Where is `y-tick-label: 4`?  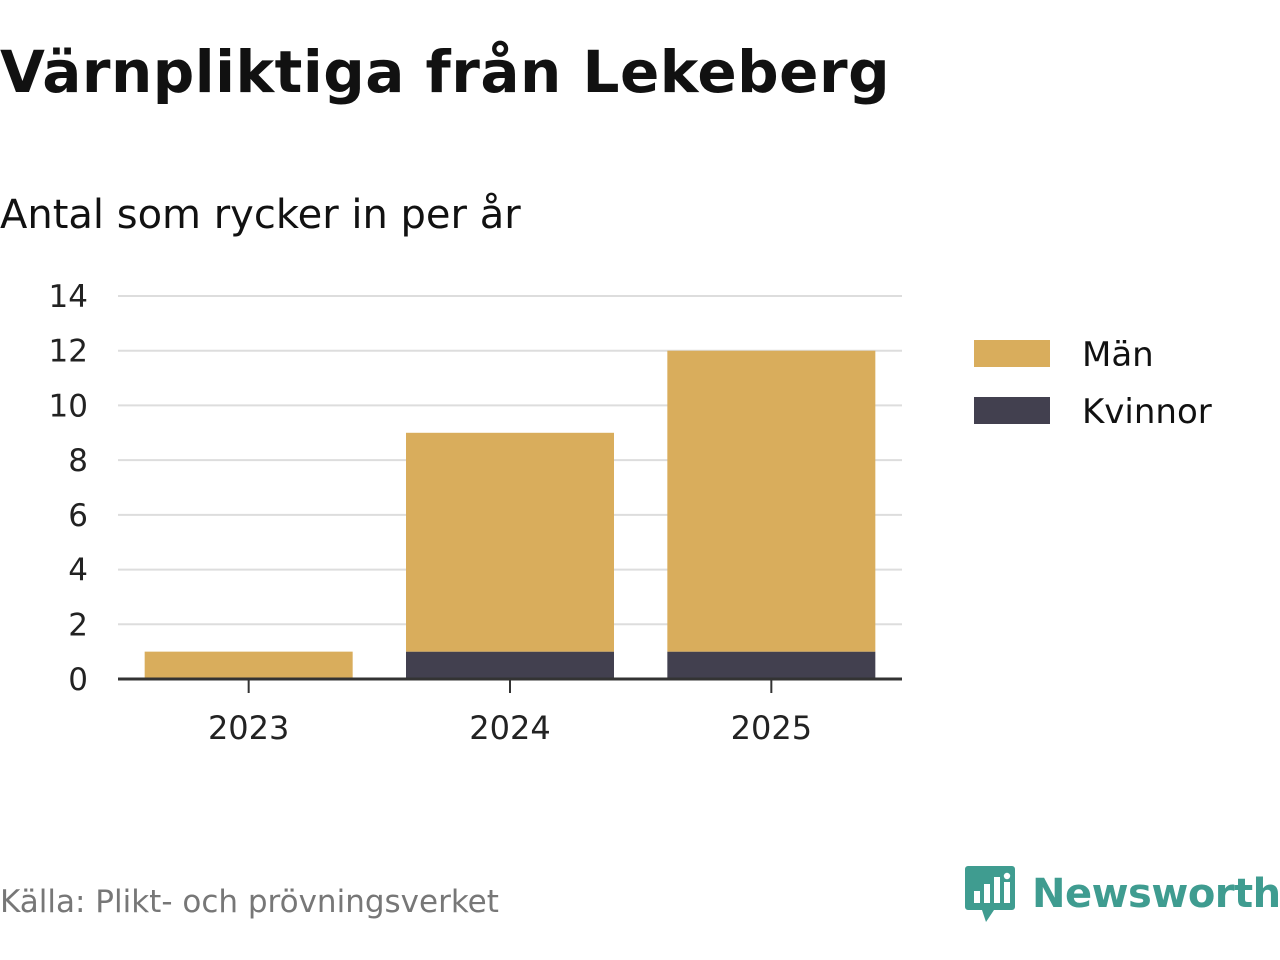 y-tick-label: 4 is located at coordinates (78, 571).